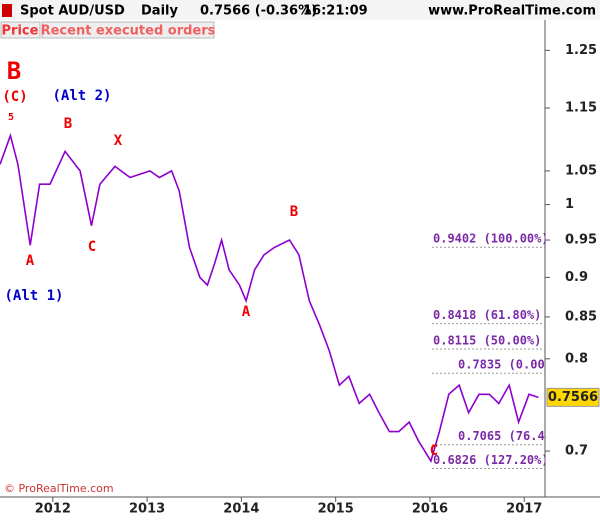 The height and width of the screenshot is (523, 600). Describe the element at coordinates (59, 488) in the screenshot. I see `copyright: © ProRealTime.com` at that location.